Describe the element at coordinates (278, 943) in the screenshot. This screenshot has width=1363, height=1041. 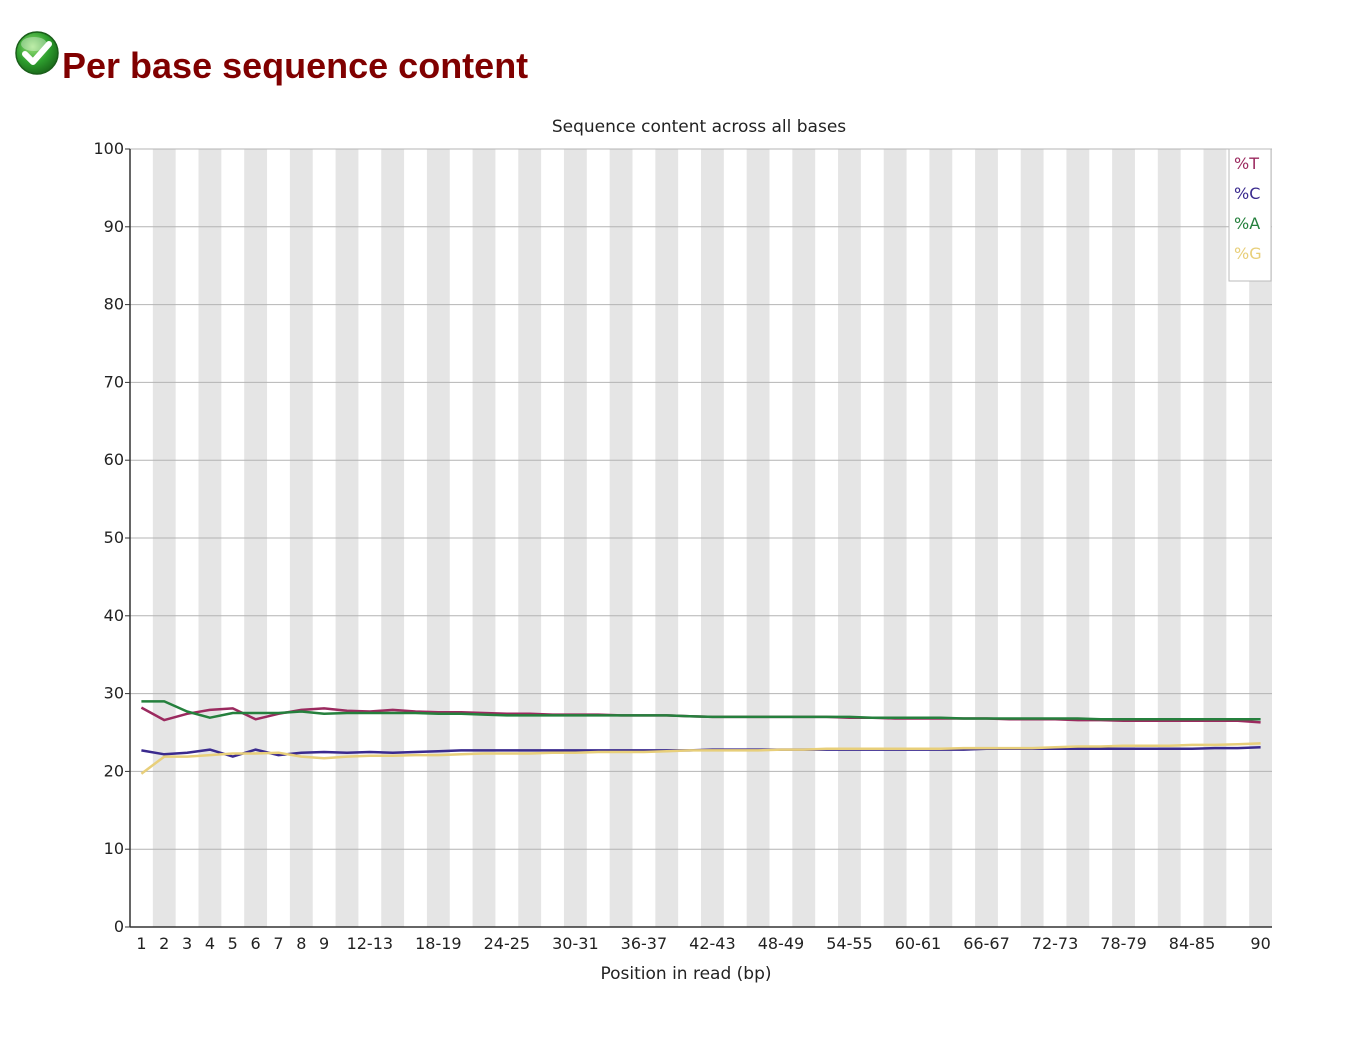
I see `x-tick-label: 7` at that location.